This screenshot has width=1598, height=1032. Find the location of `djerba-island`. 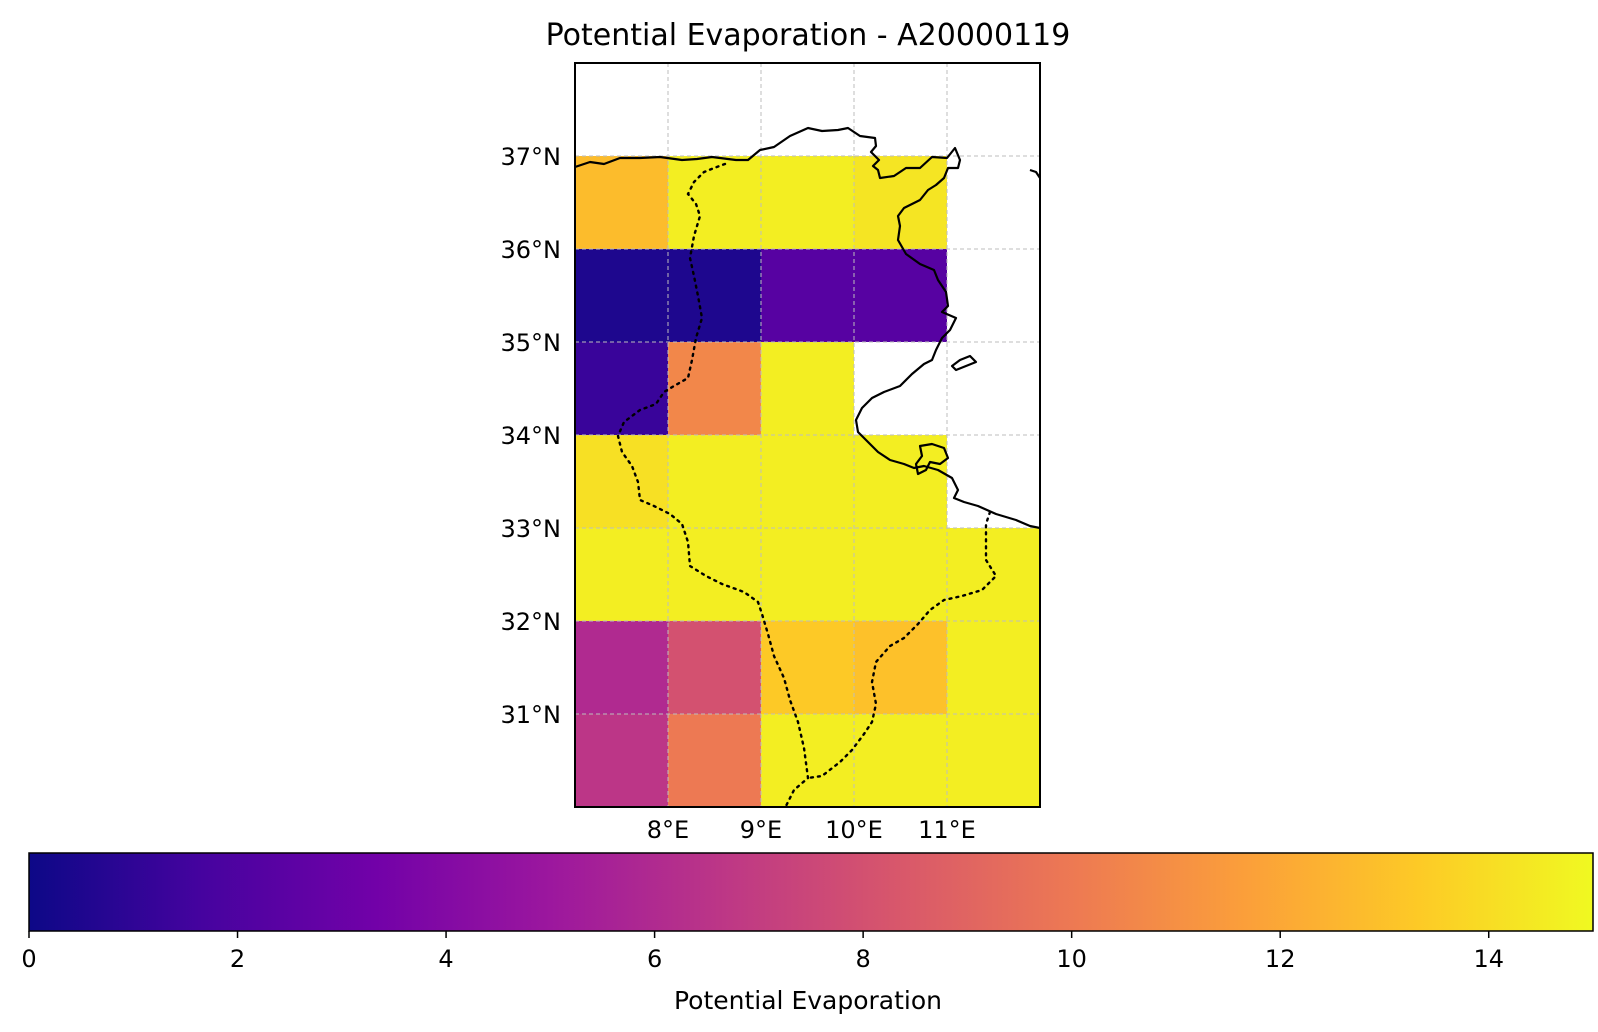

djerba-island is located at coordinates (932, 459).